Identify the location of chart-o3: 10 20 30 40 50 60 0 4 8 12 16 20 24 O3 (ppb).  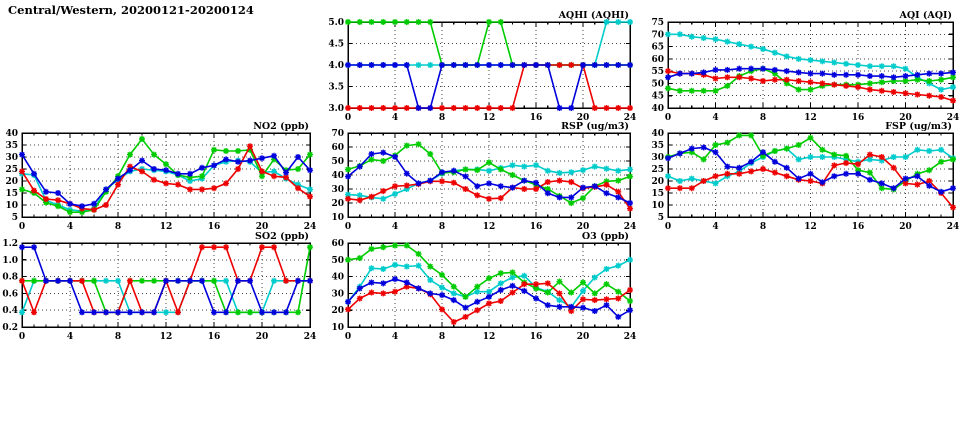
(483, 286).